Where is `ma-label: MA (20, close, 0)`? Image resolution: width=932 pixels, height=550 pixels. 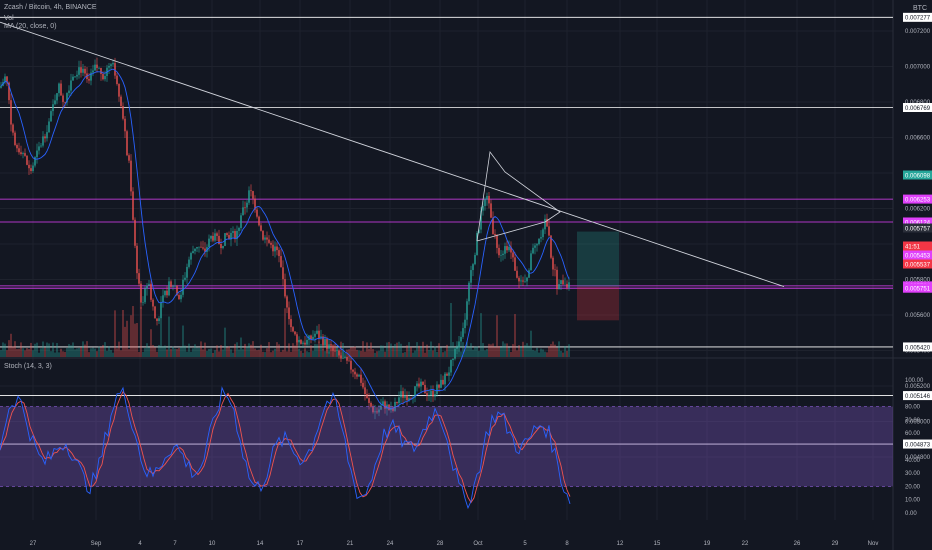 ma-label: MA (20, close, 0) is located at coordinates (30, 26).